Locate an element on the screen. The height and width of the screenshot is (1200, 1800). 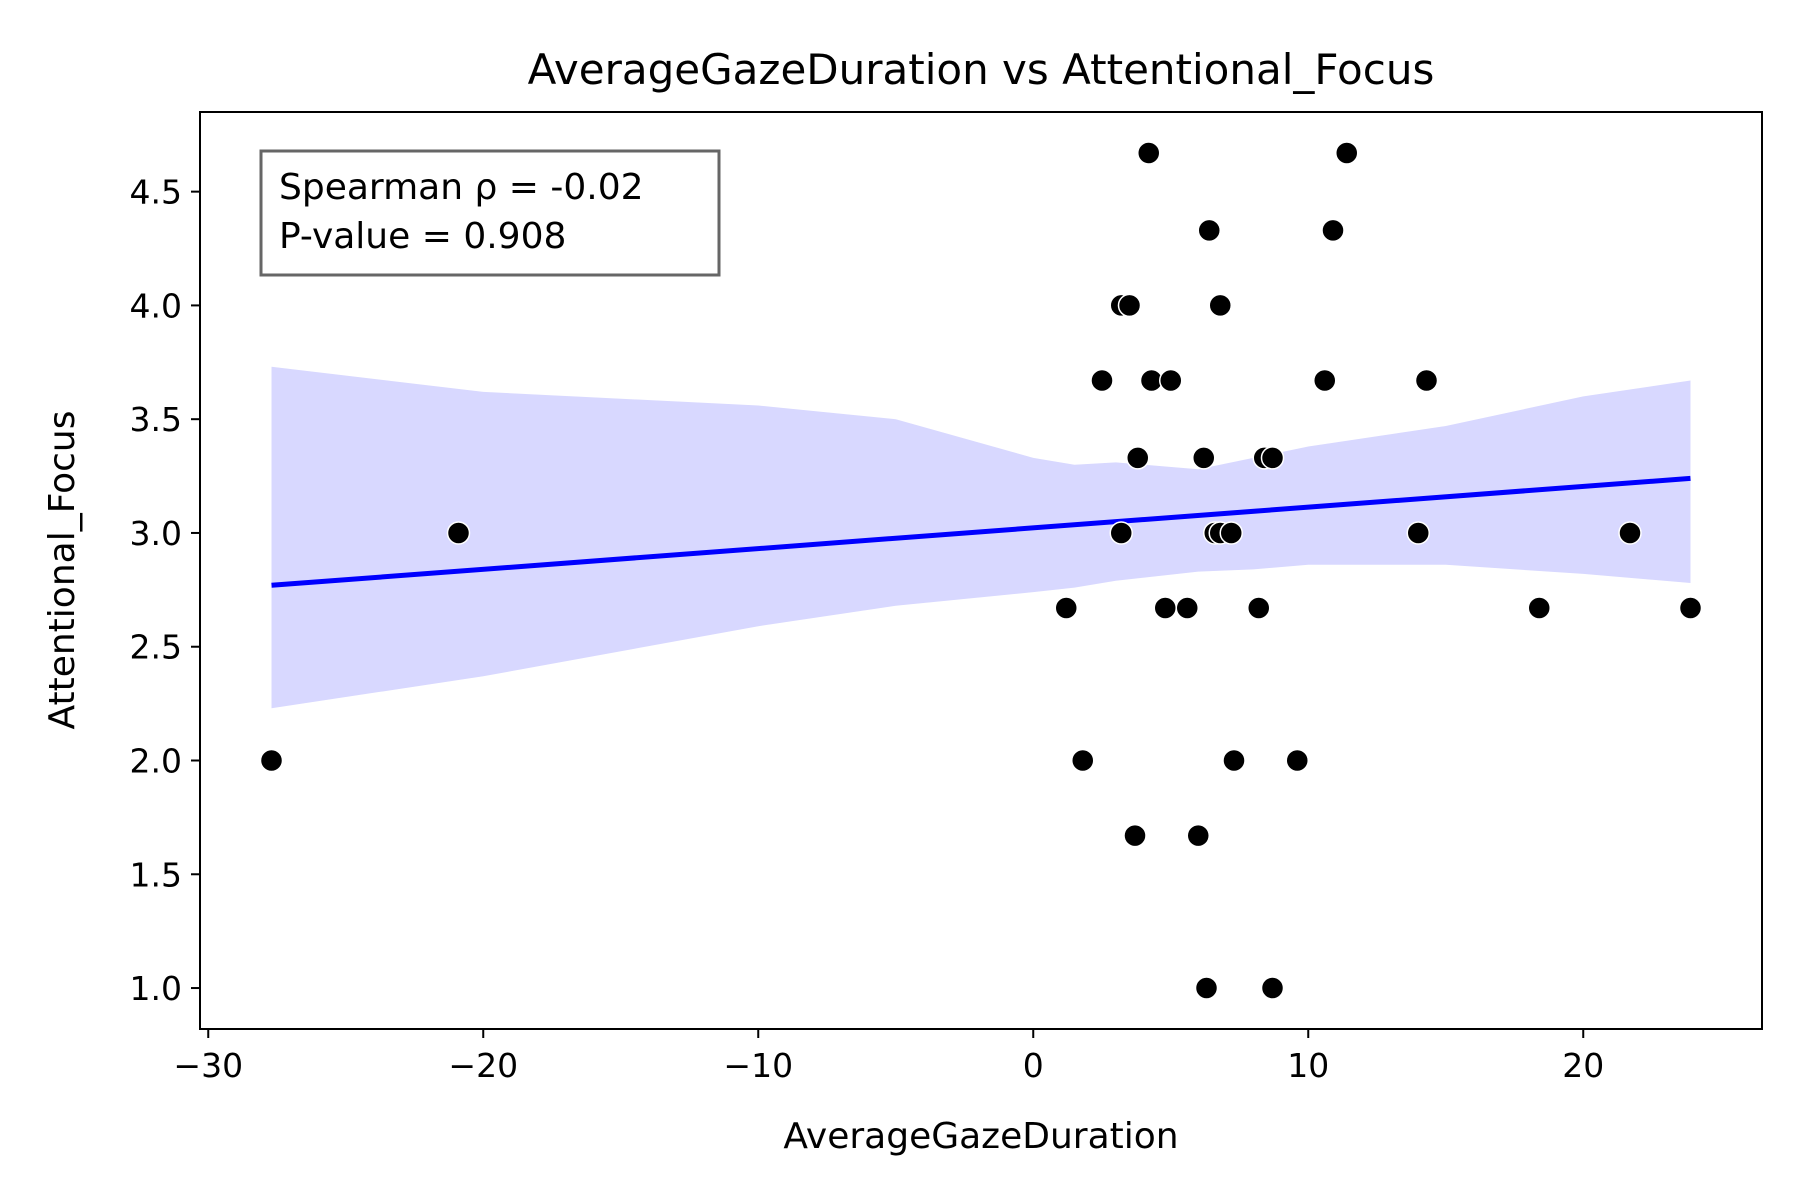
x-axis-label: AverageGazeDuration is located at coordinates (980, 1136).